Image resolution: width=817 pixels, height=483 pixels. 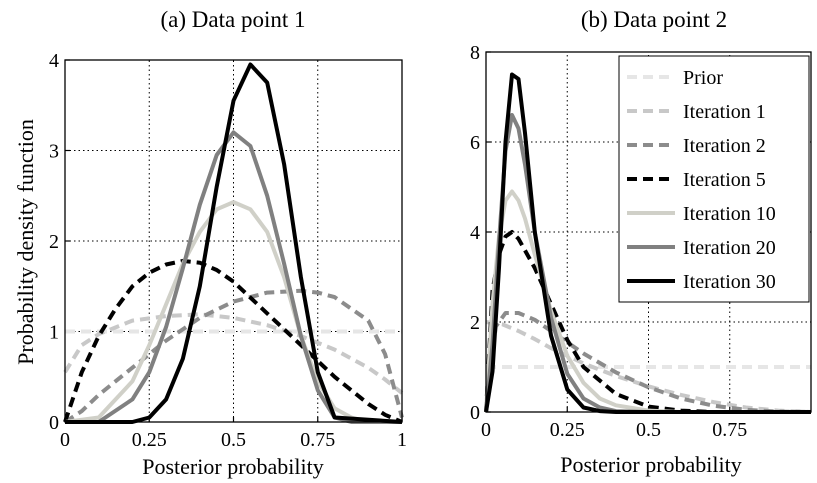 I want to click on panel-a-xtick-label: 0.5, so click(x=233, y=440).